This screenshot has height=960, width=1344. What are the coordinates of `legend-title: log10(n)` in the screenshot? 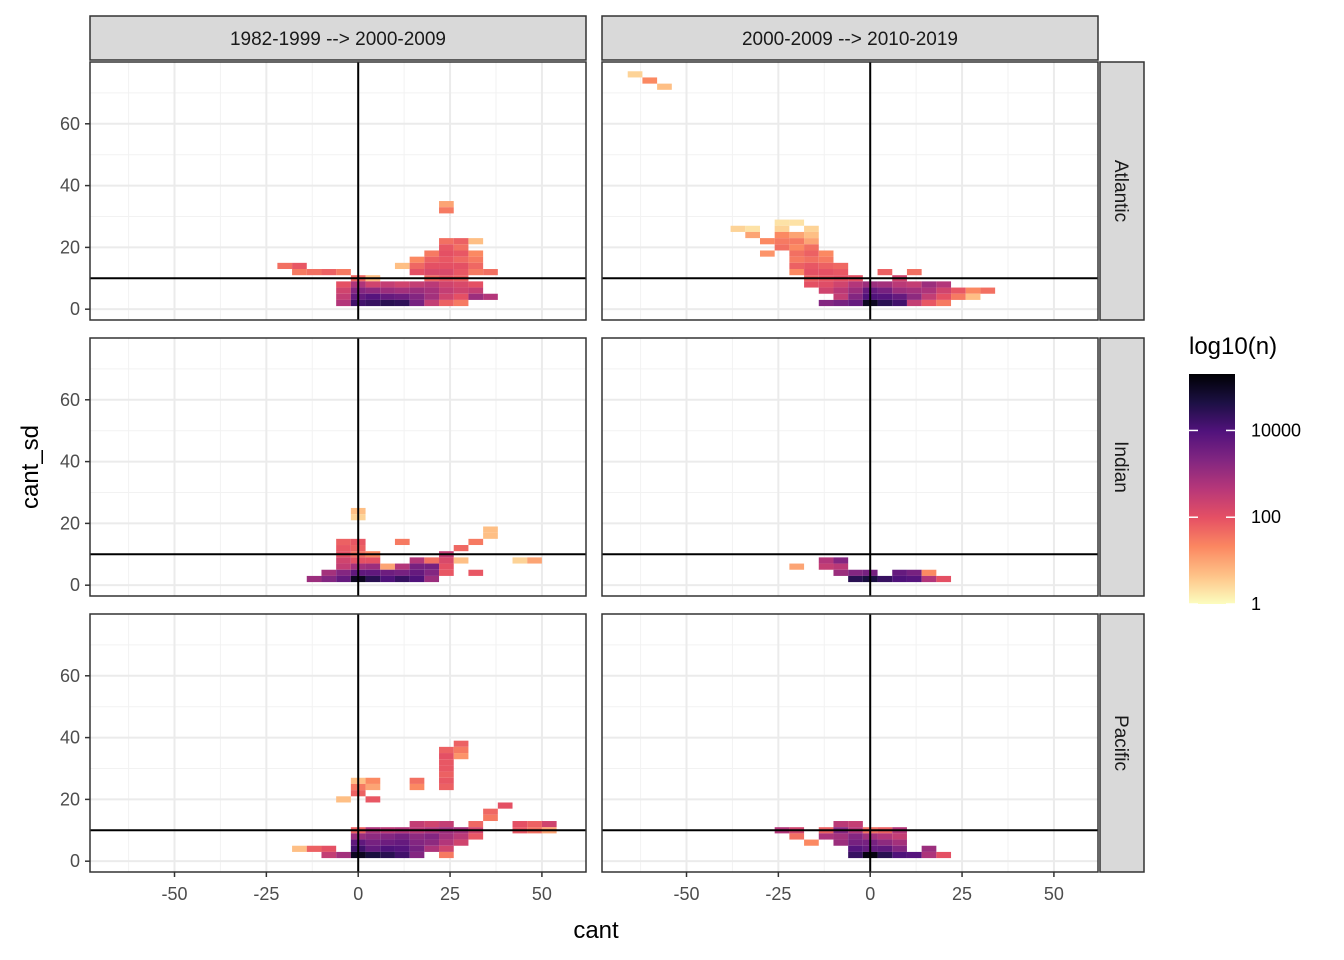 It's located at (1233, 346).